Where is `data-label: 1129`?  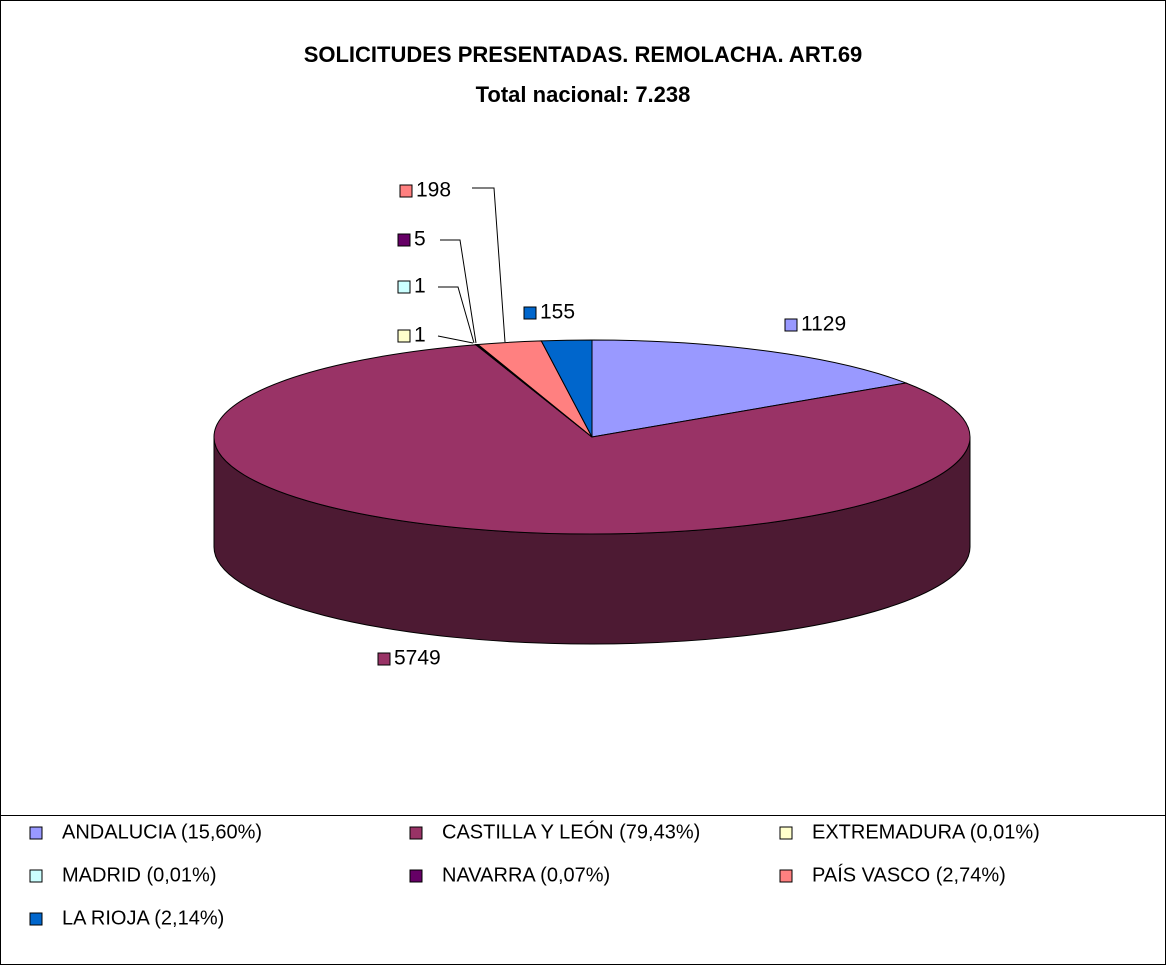 data-label: 1129 is located at coordinates (823, 324).